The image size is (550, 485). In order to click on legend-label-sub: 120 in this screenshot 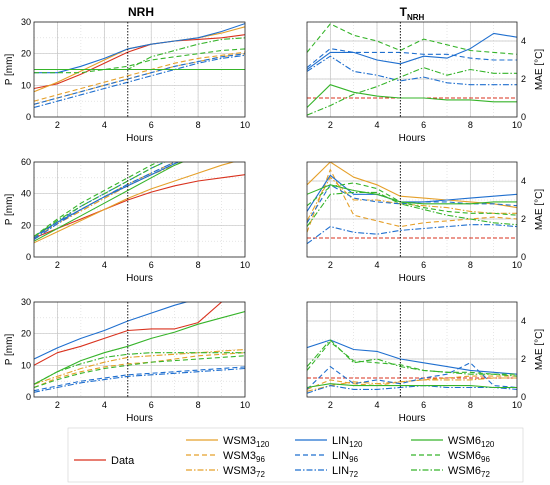, I will do `click(356, 444)`.